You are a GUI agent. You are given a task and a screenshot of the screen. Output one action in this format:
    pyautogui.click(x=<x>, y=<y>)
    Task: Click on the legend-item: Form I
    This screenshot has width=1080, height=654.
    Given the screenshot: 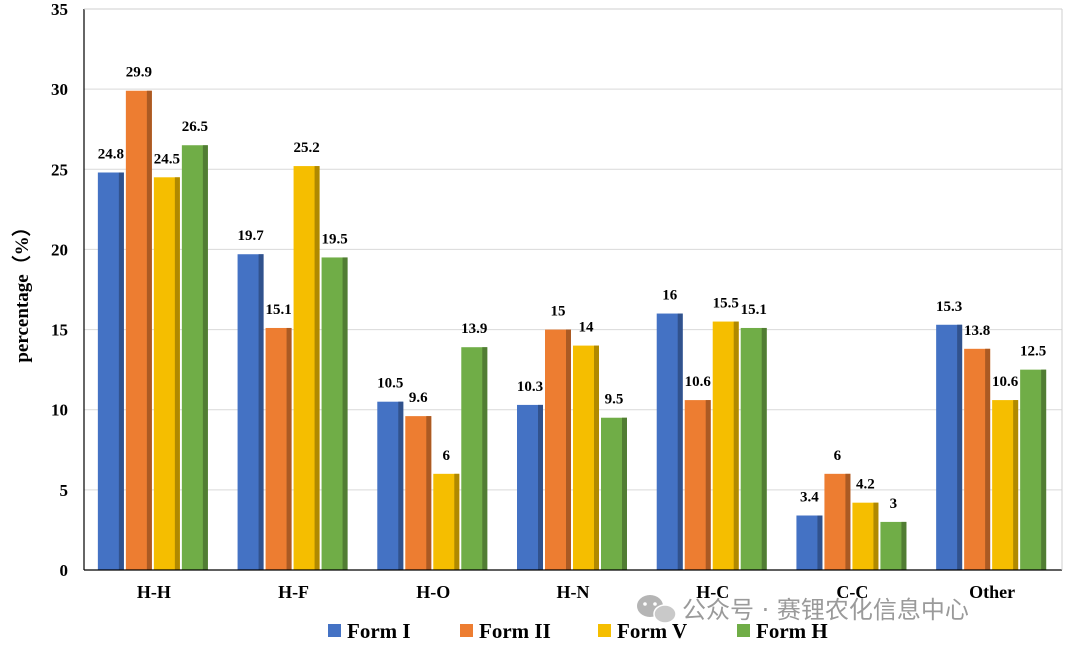 What is the action you would take?
    pyautogui.click(x=369, y=631)
    